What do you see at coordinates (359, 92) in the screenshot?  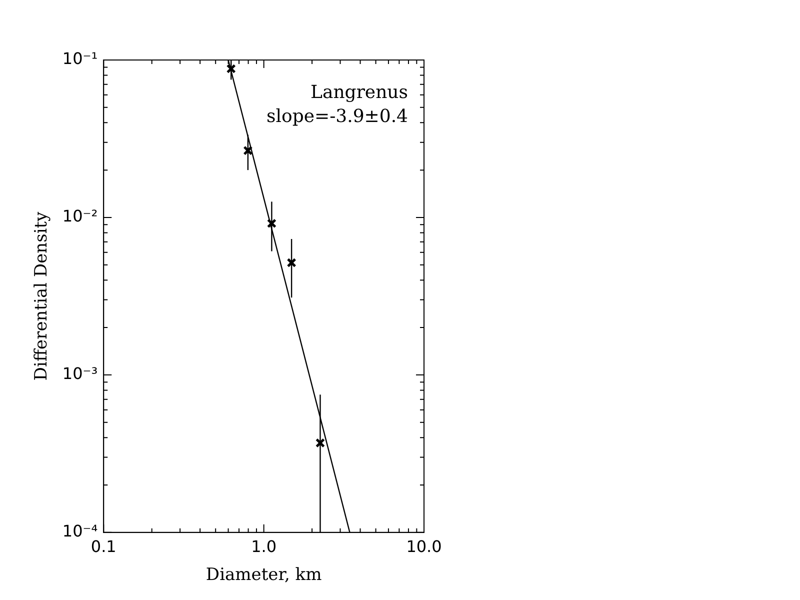 I see `annotation: Langrenus` at bounding box center [359, 92].